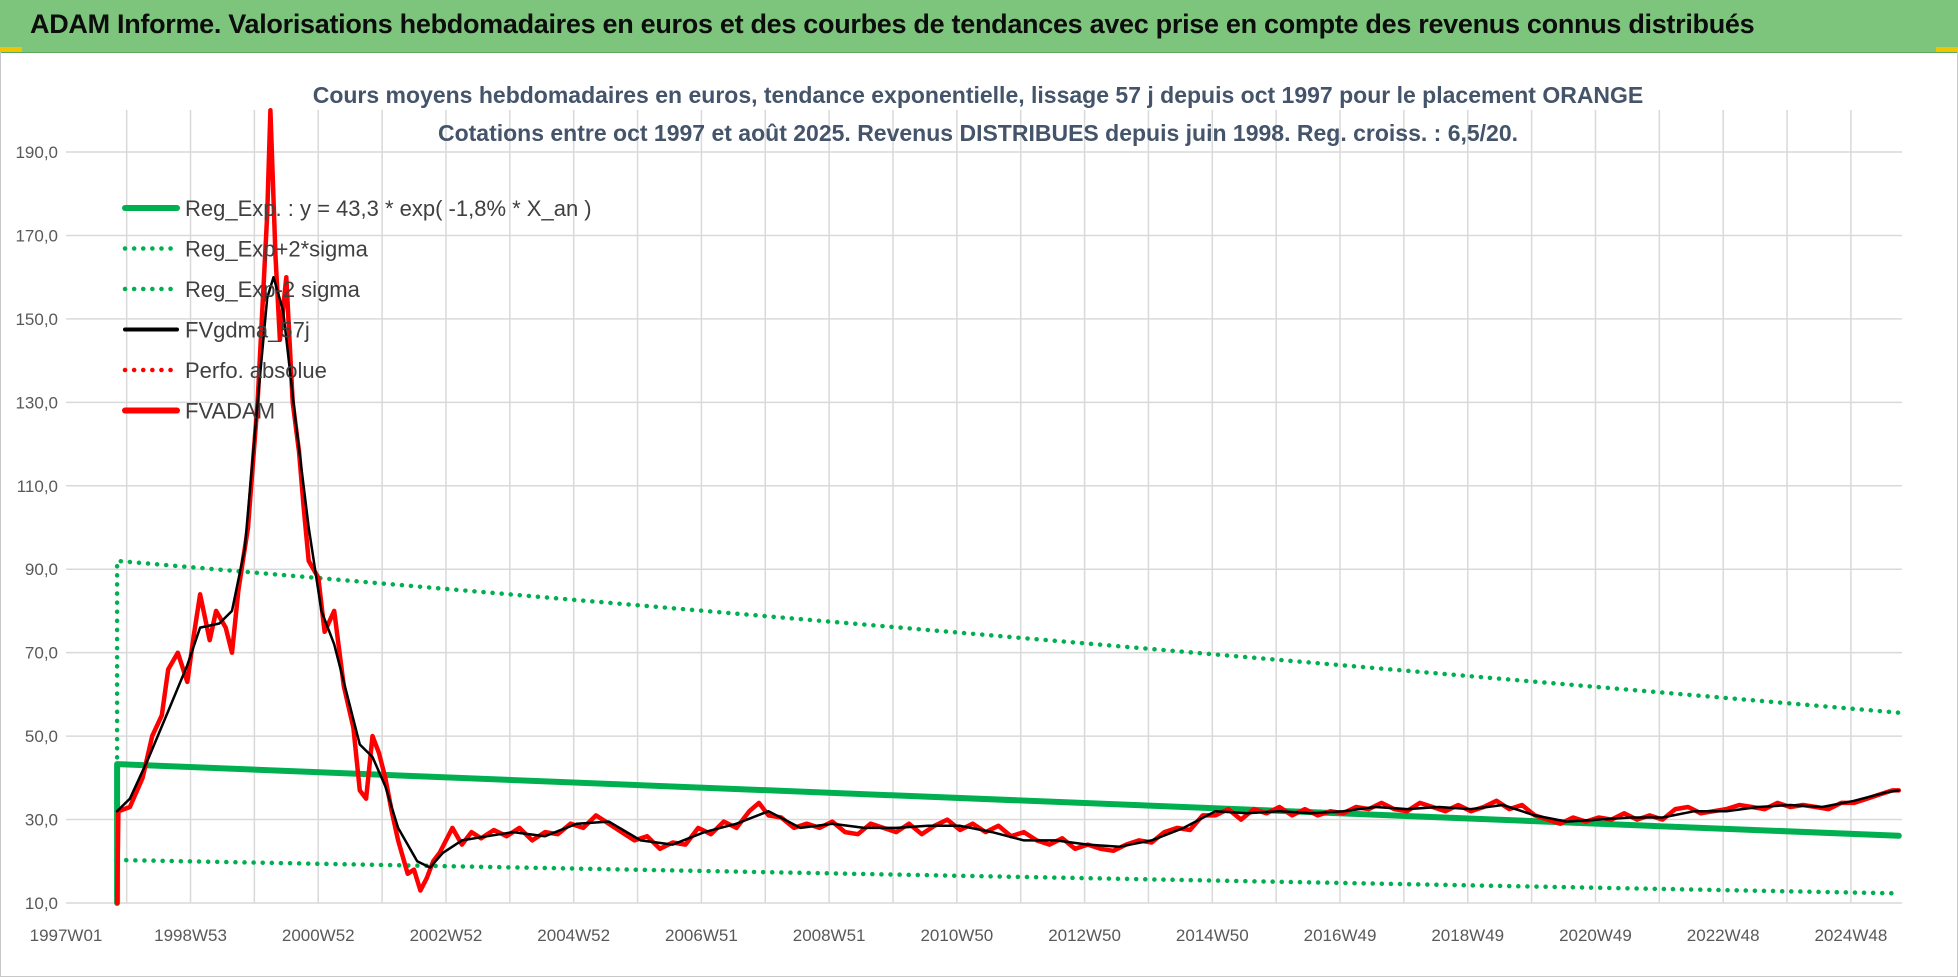  Describe the element at coordinates (41, 569) in the screenshot. I see `y-tick-label-4: 90,0` at that location.